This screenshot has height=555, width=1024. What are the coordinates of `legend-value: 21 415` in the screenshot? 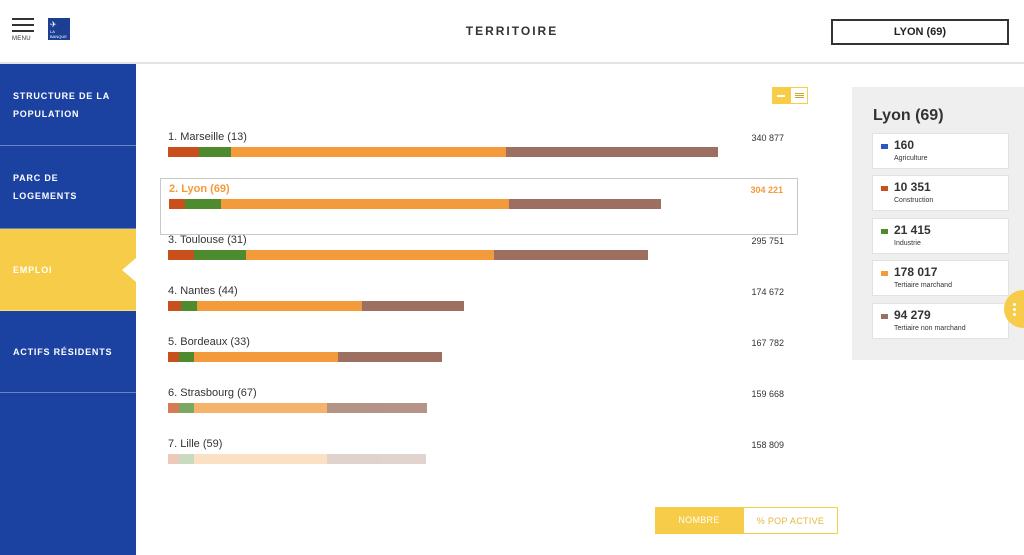 It's located at (912, 230).